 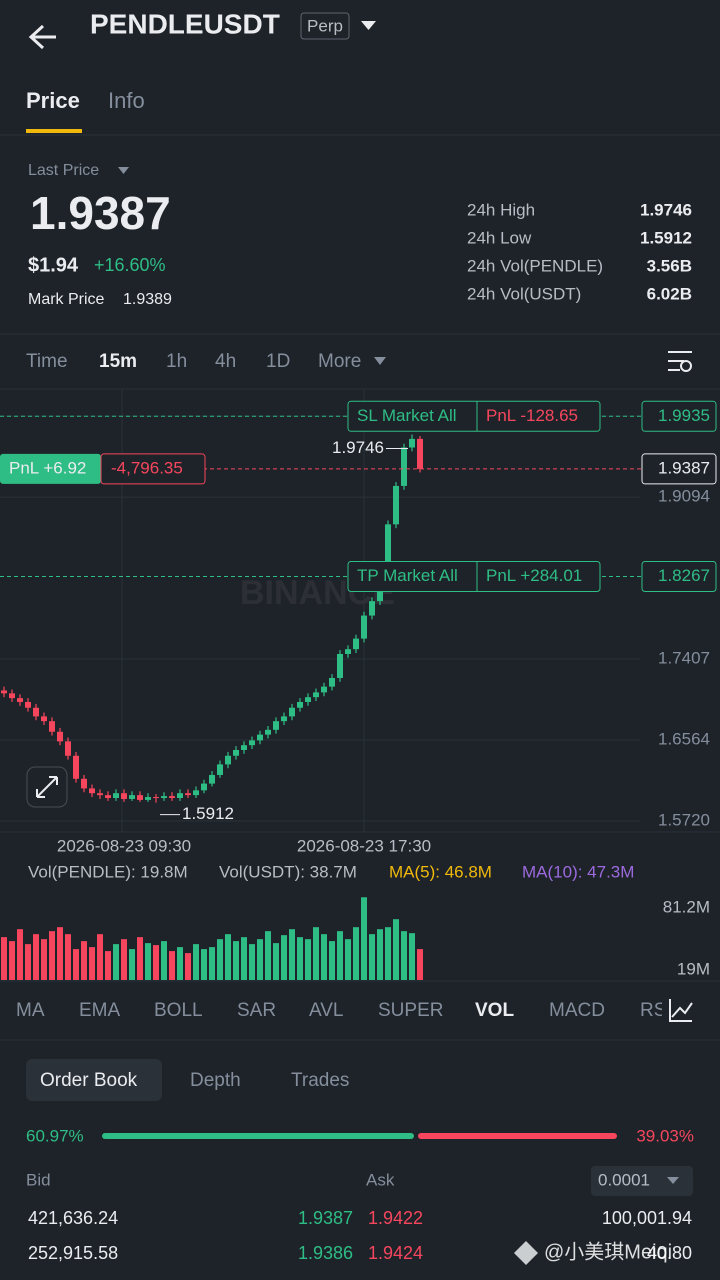 What do you see at coordinates (50, 468) in the screenshot?
I see `position-pnl-box` at bounding box center [50, 468].